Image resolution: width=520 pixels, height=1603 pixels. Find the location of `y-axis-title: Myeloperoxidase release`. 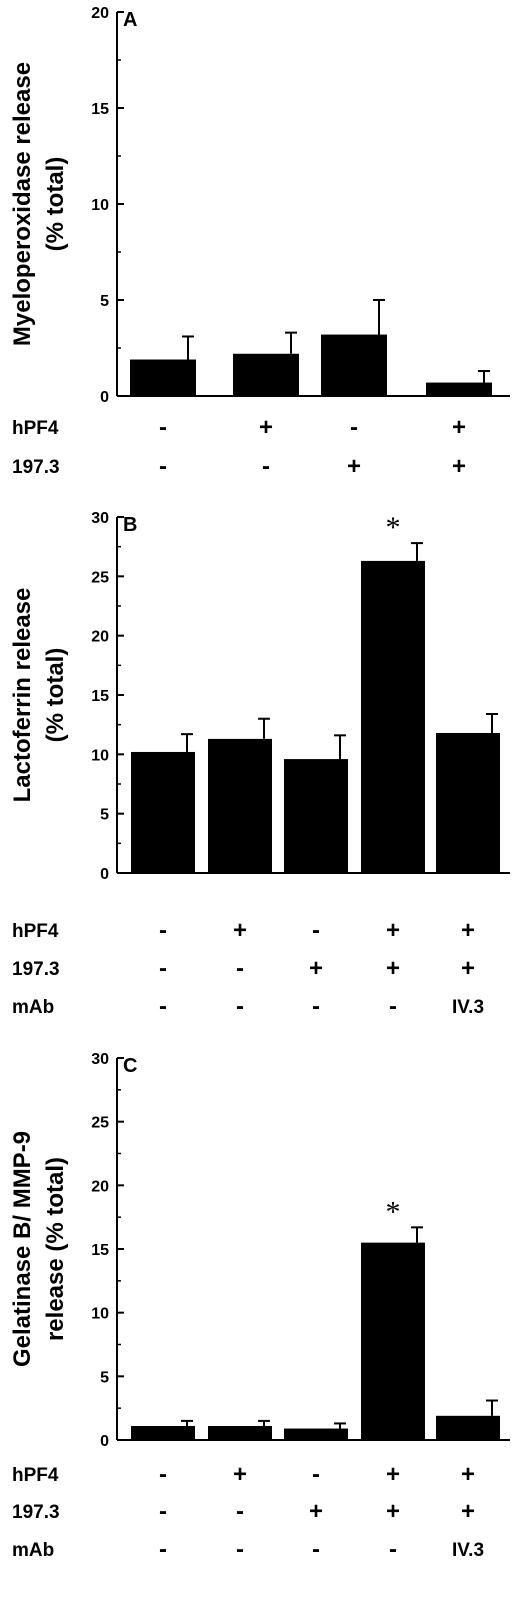

y-axis-title: Myeloperoxidase release is located at coordinates (22, 204).